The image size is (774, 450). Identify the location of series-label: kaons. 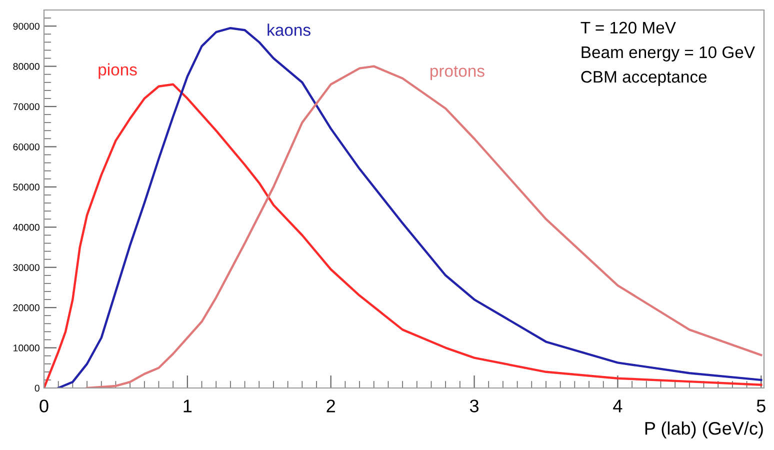
(289, 30).